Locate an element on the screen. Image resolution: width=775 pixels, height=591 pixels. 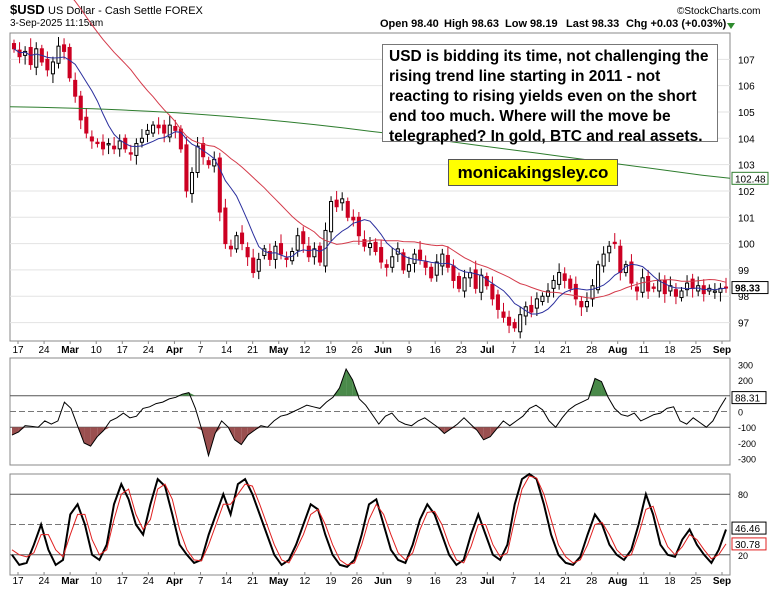
last-value-label: 98.33 is located at coordinates (747, 289).